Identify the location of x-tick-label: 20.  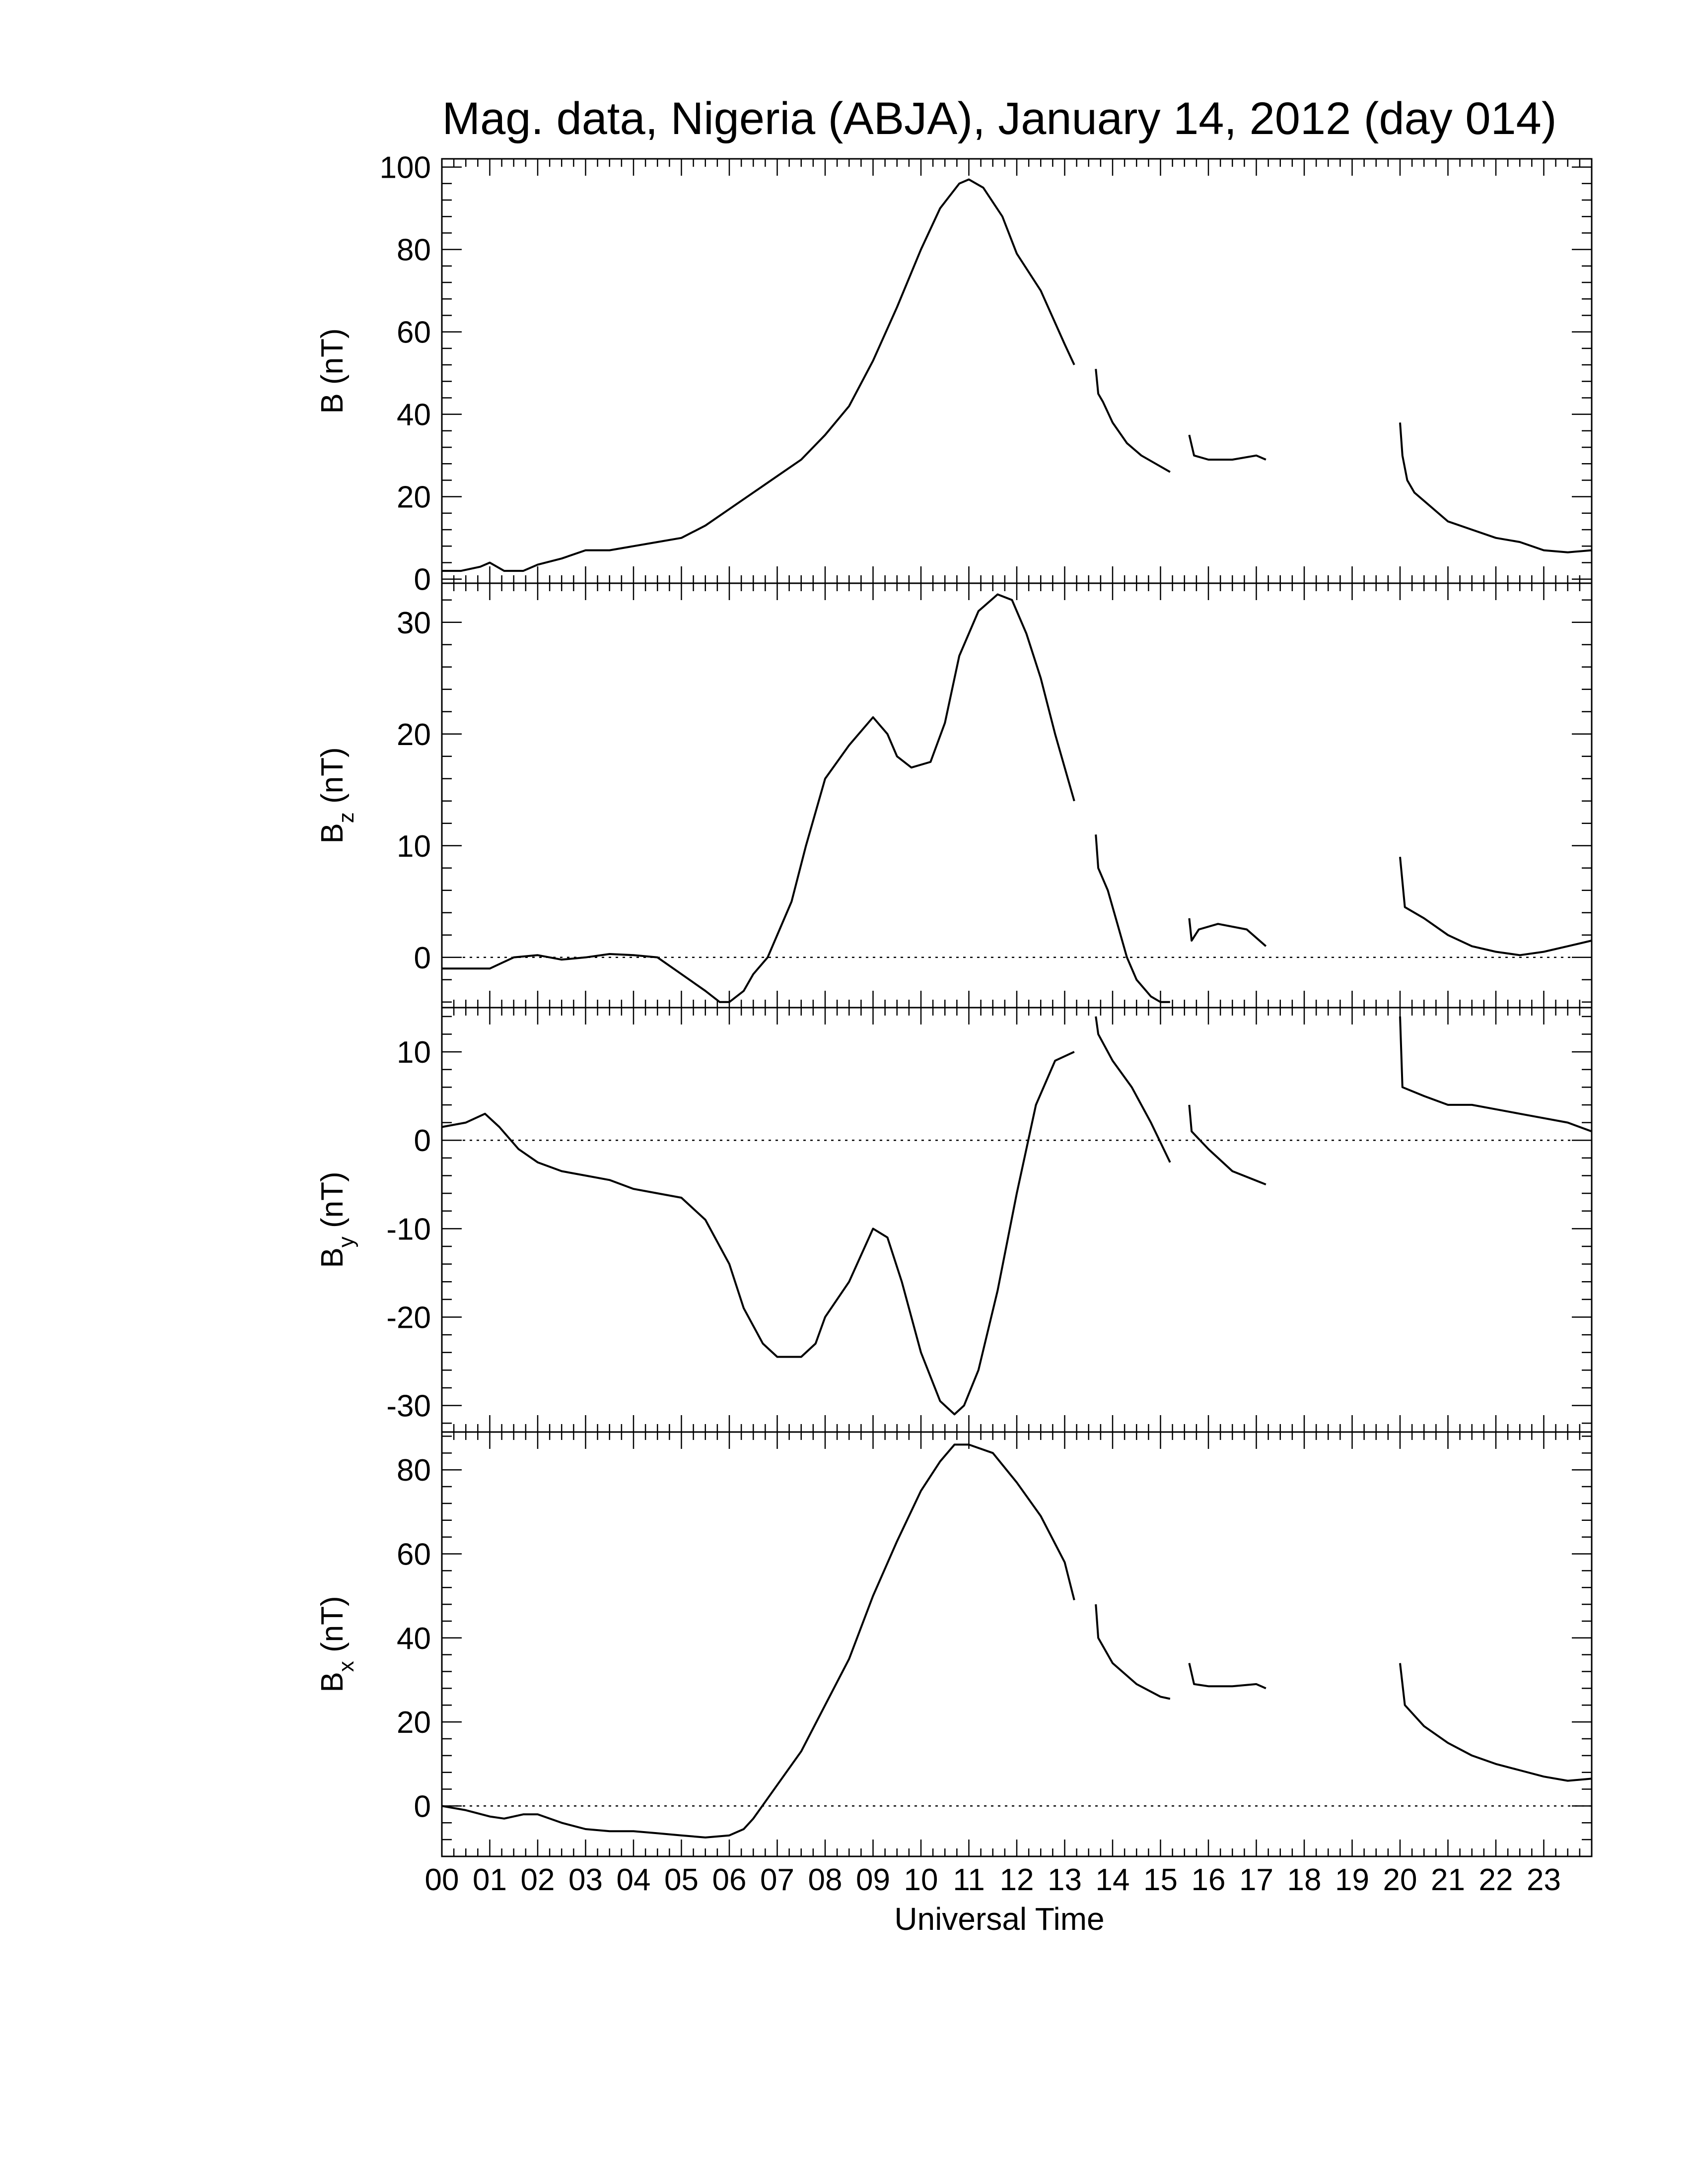
(1400, 1880).